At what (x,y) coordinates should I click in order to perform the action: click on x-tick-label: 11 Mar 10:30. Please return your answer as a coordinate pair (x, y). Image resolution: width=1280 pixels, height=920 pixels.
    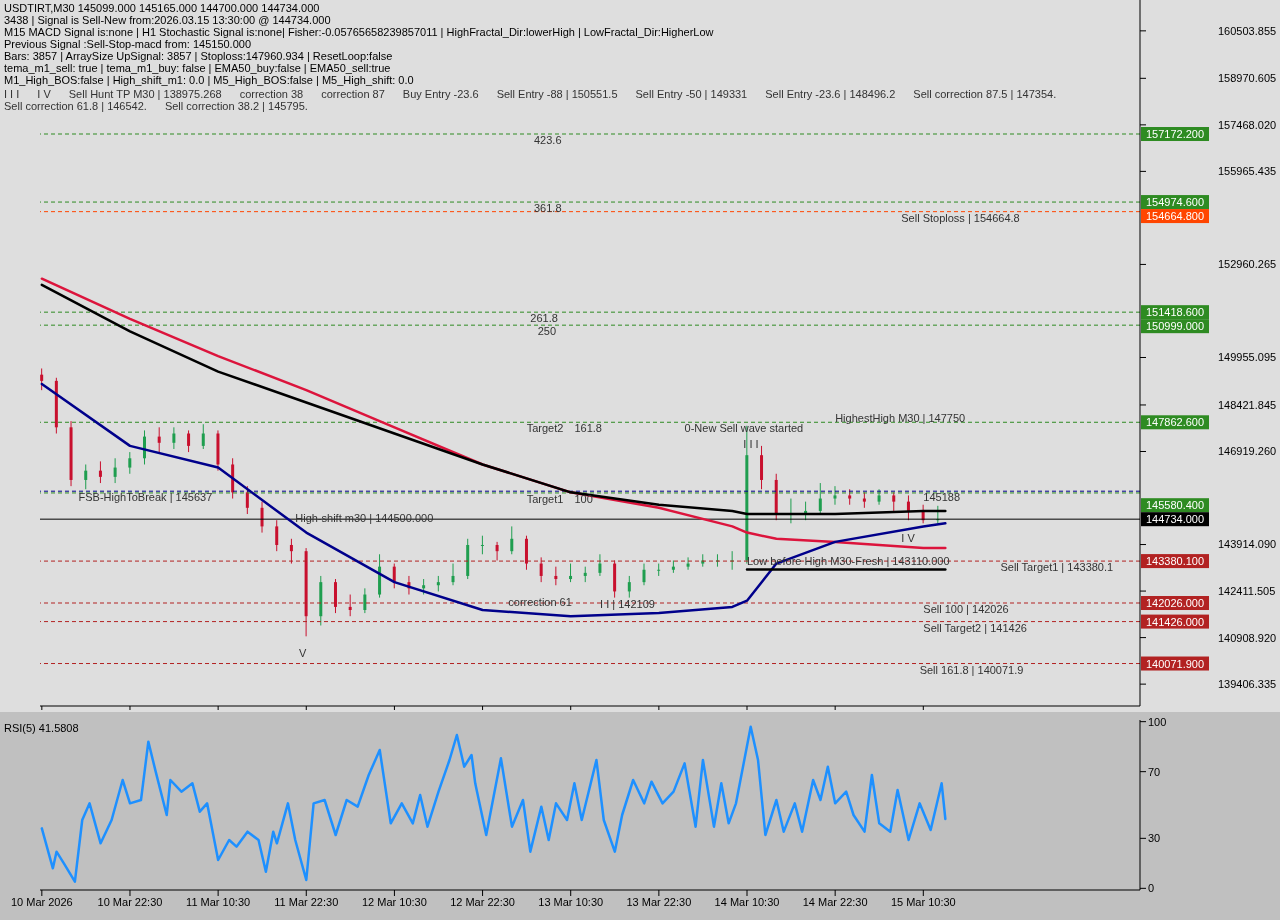
    Looking at the image, I should click on (218, 901).